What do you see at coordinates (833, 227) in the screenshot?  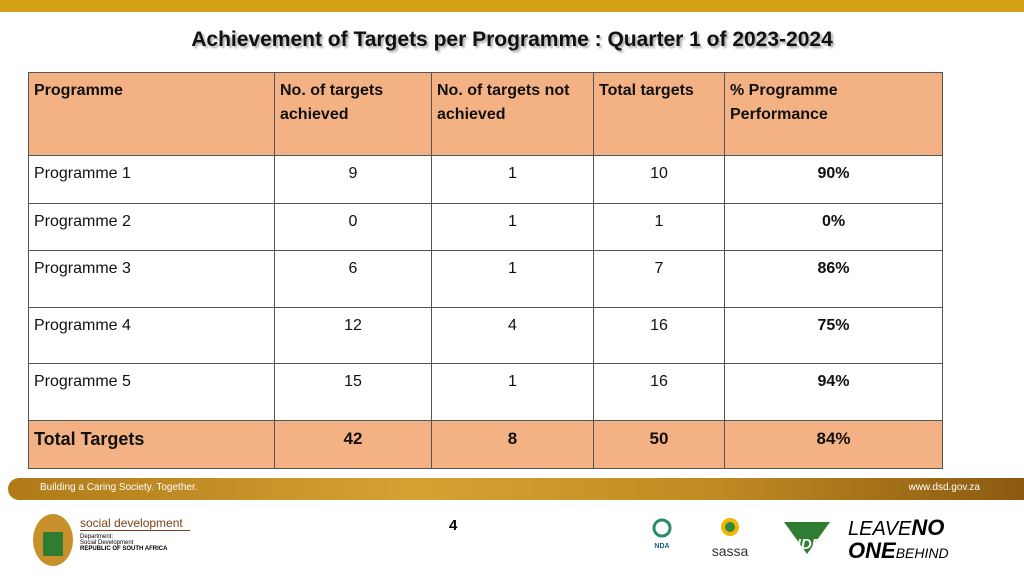 I see `cell: 0%` at bounding box center [833, 227].